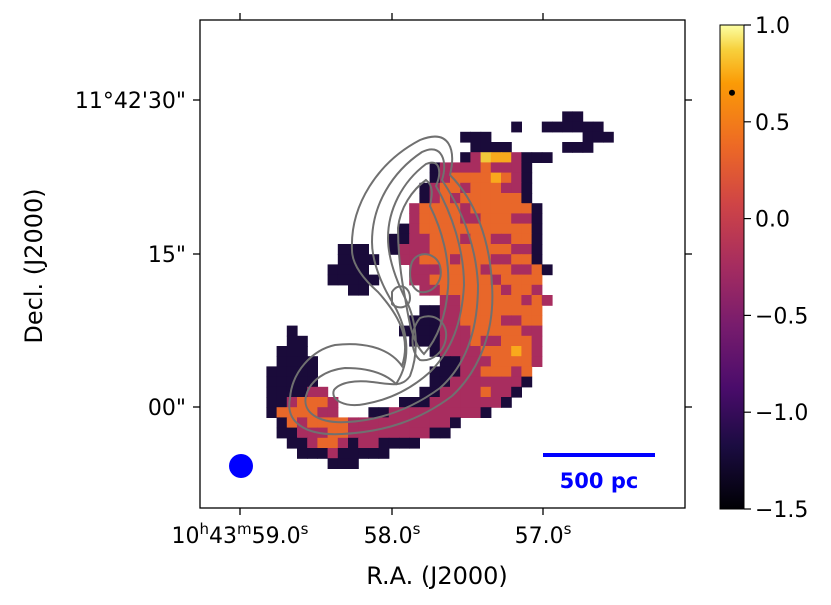  I want to click on colorbar-tick-label: 0.0, so click(772, 220).